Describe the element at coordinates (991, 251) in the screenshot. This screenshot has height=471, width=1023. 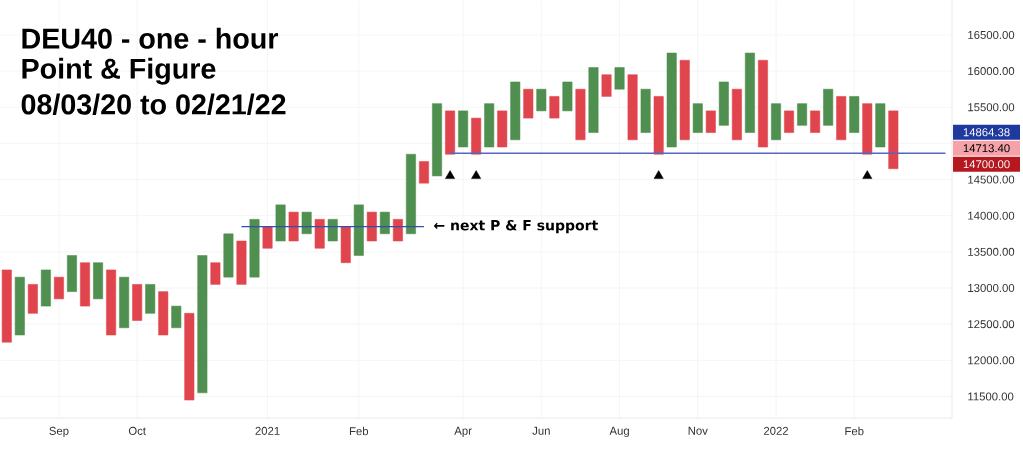
I see `y-tick-label: 13500.00` at that location.